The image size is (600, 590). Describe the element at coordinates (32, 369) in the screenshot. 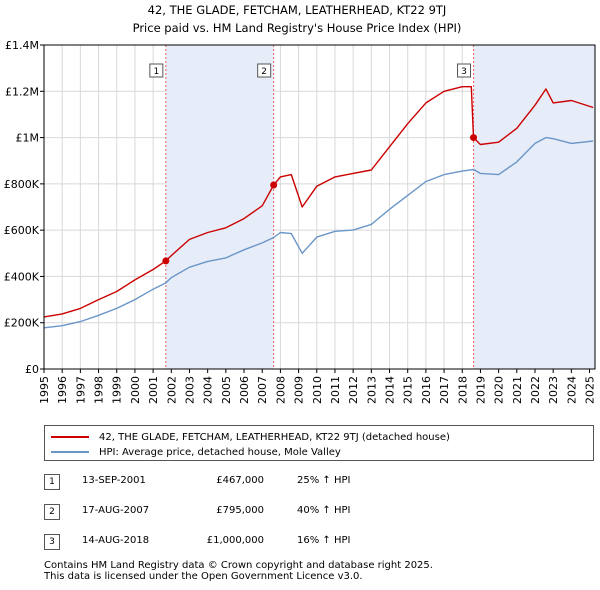

I see `y-tick-label: £0` at that location.